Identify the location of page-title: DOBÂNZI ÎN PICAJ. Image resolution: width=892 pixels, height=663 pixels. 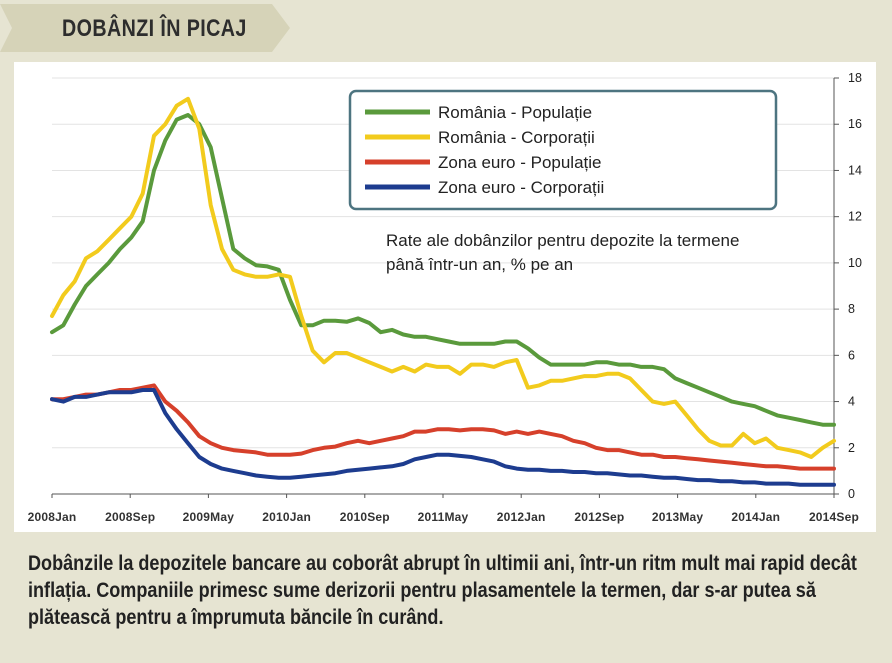
(154, 28).